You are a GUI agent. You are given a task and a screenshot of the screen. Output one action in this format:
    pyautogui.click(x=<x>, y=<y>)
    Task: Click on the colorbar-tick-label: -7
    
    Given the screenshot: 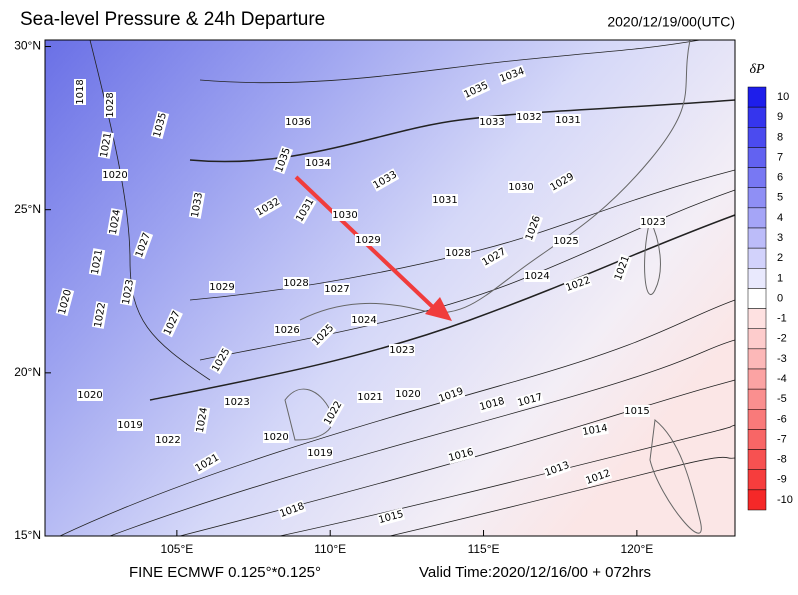 What is the action you would take?
    pyautogui.click(x=782, y=439)
    